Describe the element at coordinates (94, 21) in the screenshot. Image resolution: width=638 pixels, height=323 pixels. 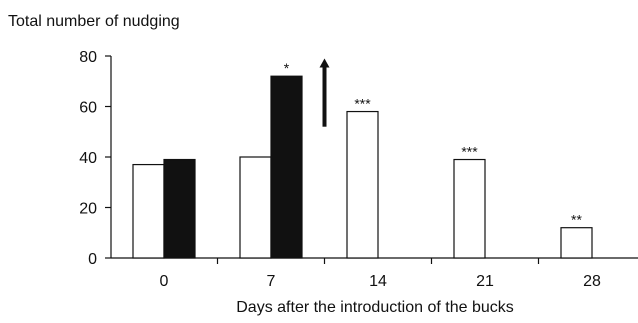
I see `y-axis-title: Total number of nudging` at that location.